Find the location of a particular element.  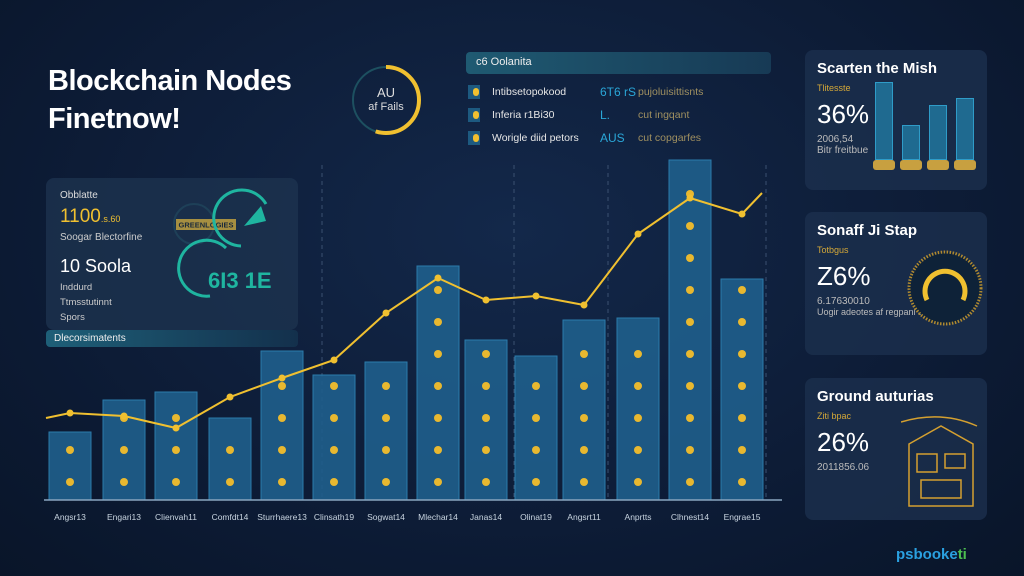

card-value: 26% is located at coordinates (843, 442).